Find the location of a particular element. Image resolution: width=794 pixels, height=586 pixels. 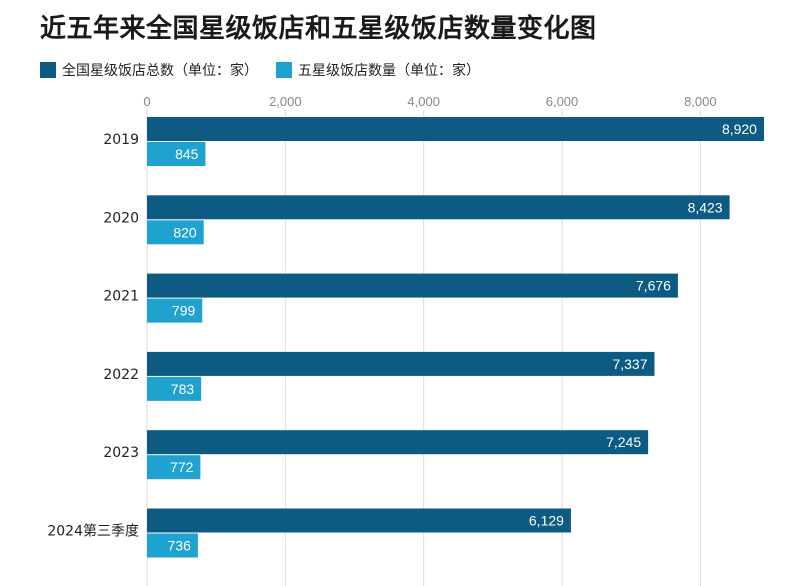

value-label-five-star: 799 is located at coordinates (184, 311).